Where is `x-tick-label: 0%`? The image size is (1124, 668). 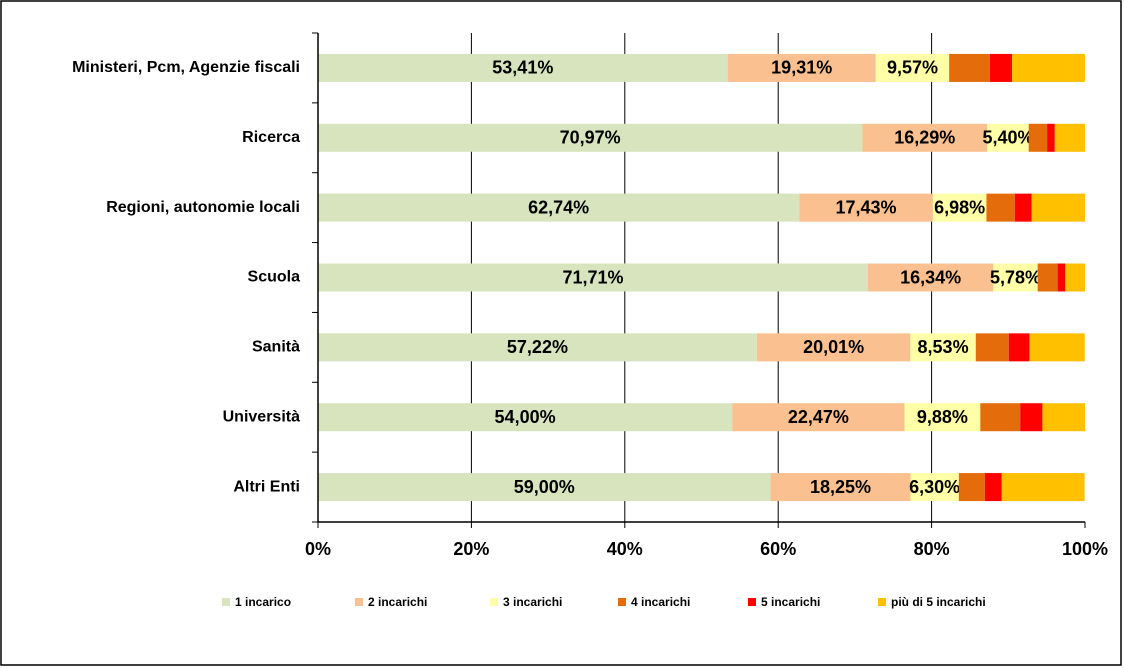
x-tick-label: 0% is located at coordinates (318, 549).